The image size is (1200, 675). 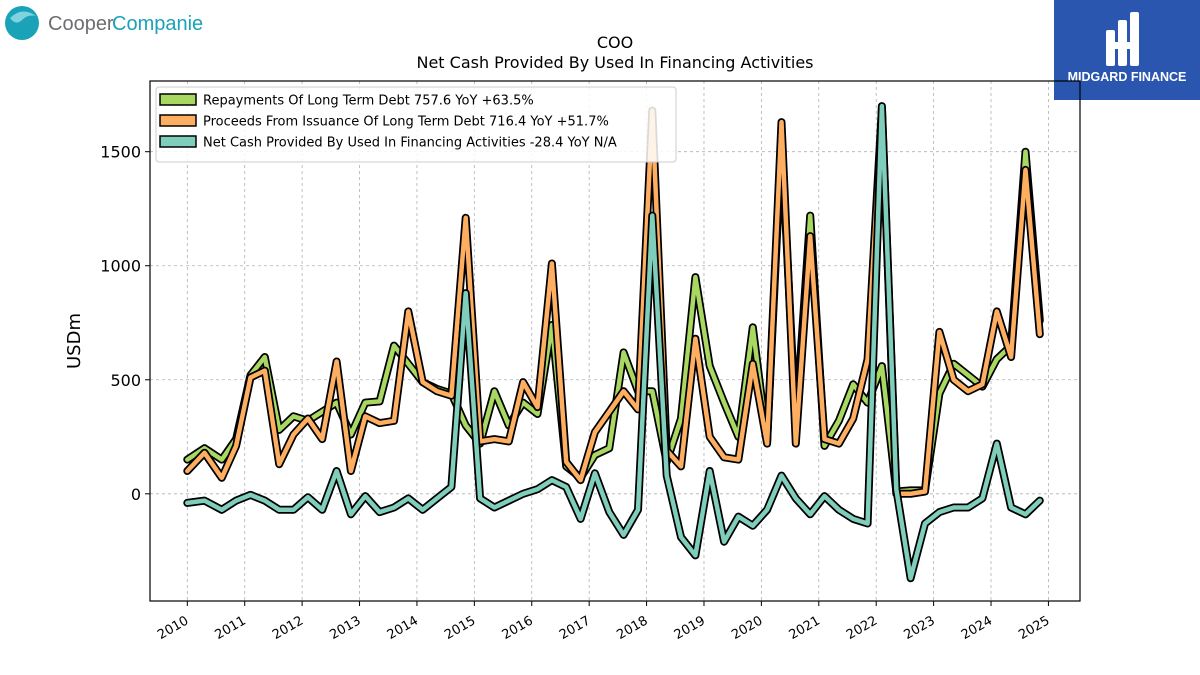 What do you see at coordinates (120, 266) in the screenshot?
I see `y-tick-label: 1000` at bounding box center [120, 266].